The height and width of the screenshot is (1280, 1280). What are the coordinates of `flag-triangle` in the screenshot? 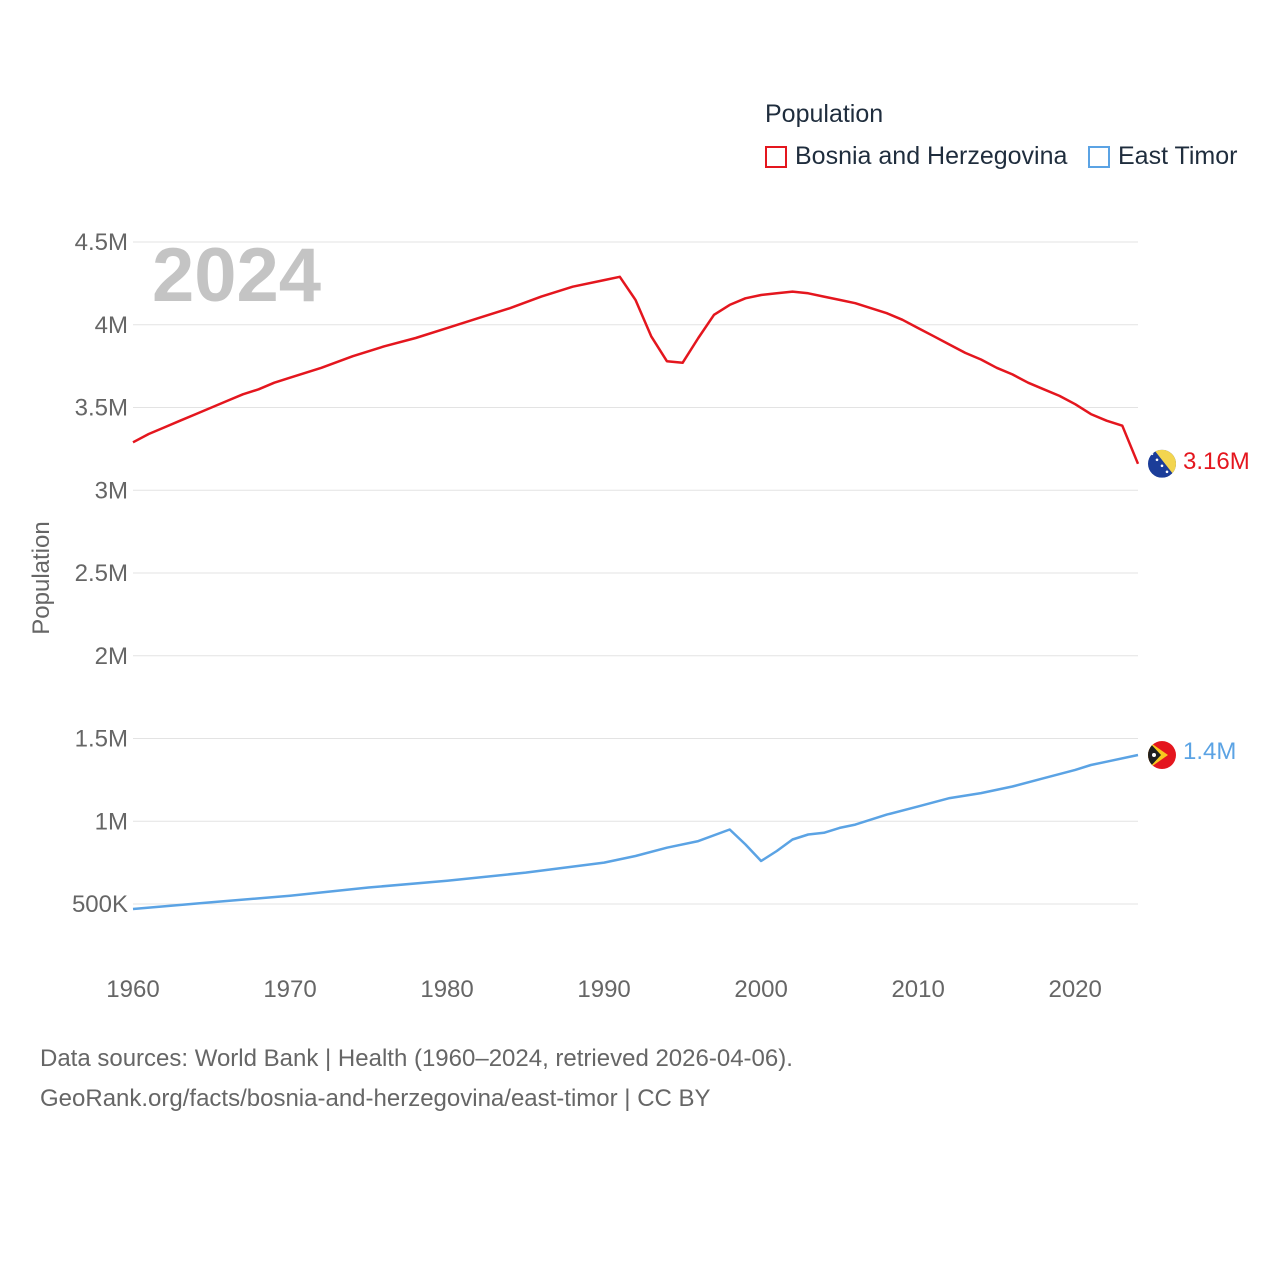 It's located at (1165, 463).